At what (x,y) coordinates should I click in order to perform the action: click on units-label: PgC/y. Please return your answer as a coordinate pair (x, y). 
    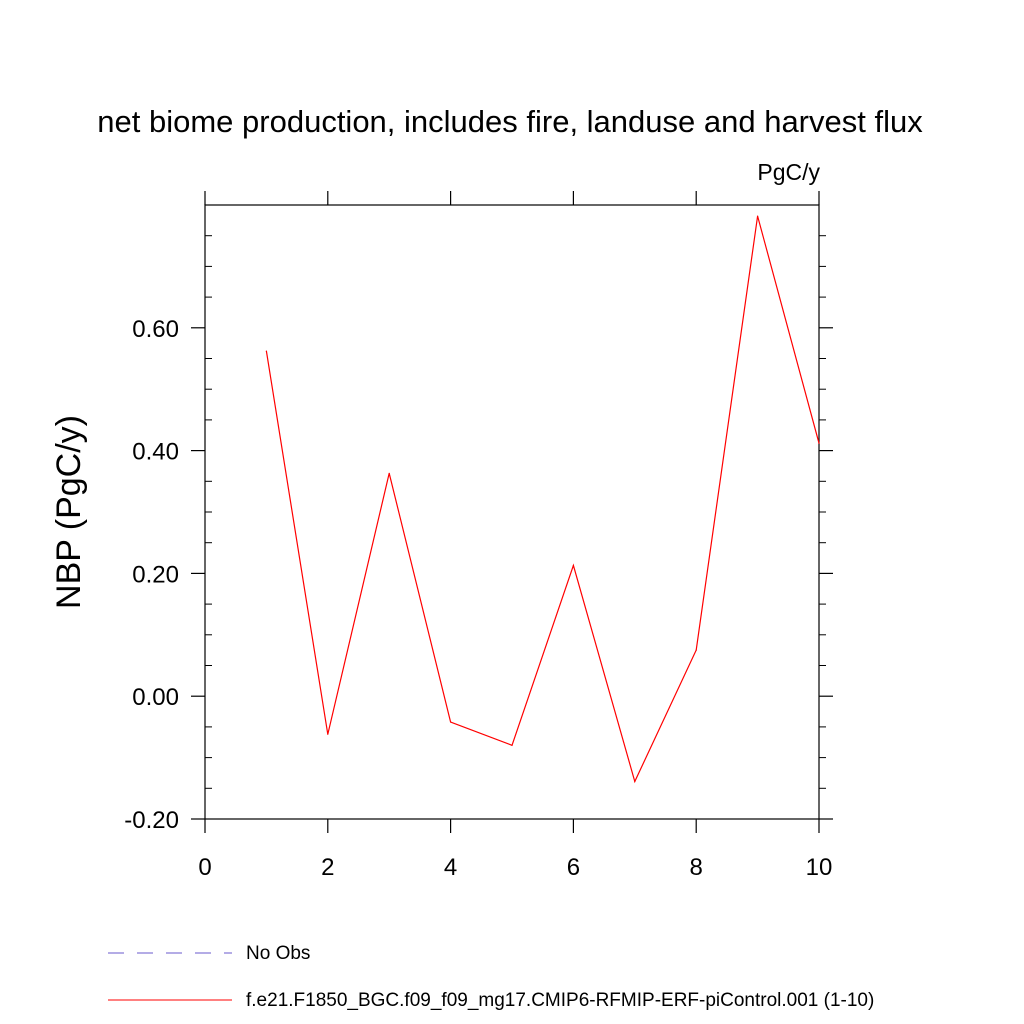
    Looking at the image, I should click on (788, 172).